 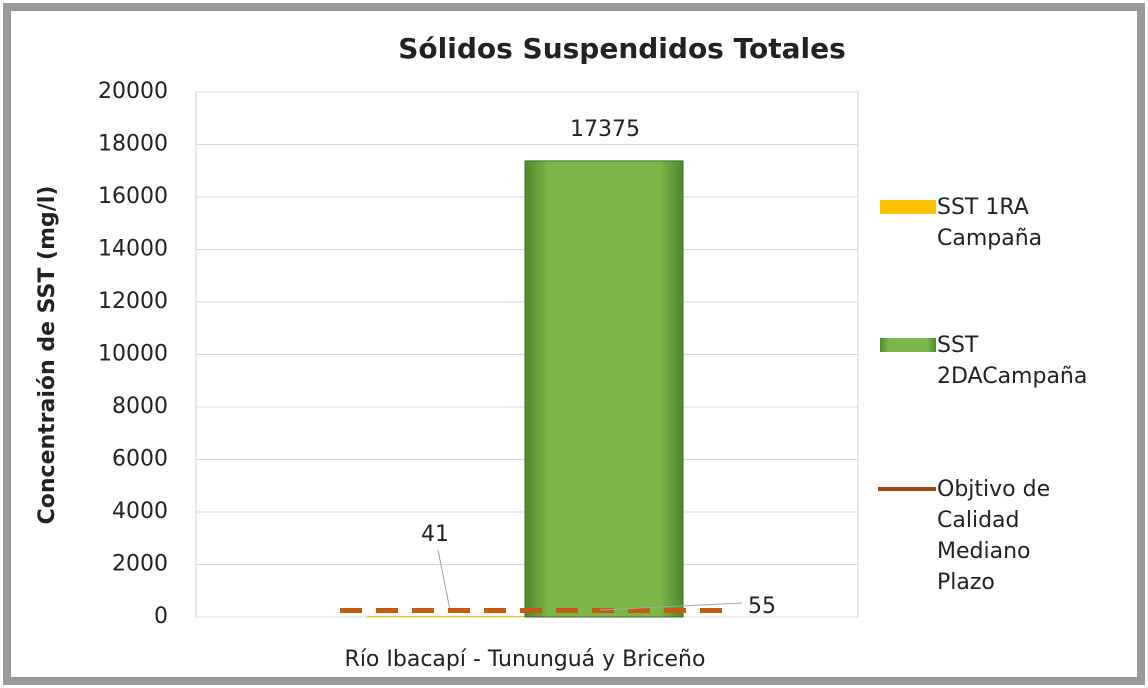 I want to click on y-tick-label: 0, so click(x=161, y=616).